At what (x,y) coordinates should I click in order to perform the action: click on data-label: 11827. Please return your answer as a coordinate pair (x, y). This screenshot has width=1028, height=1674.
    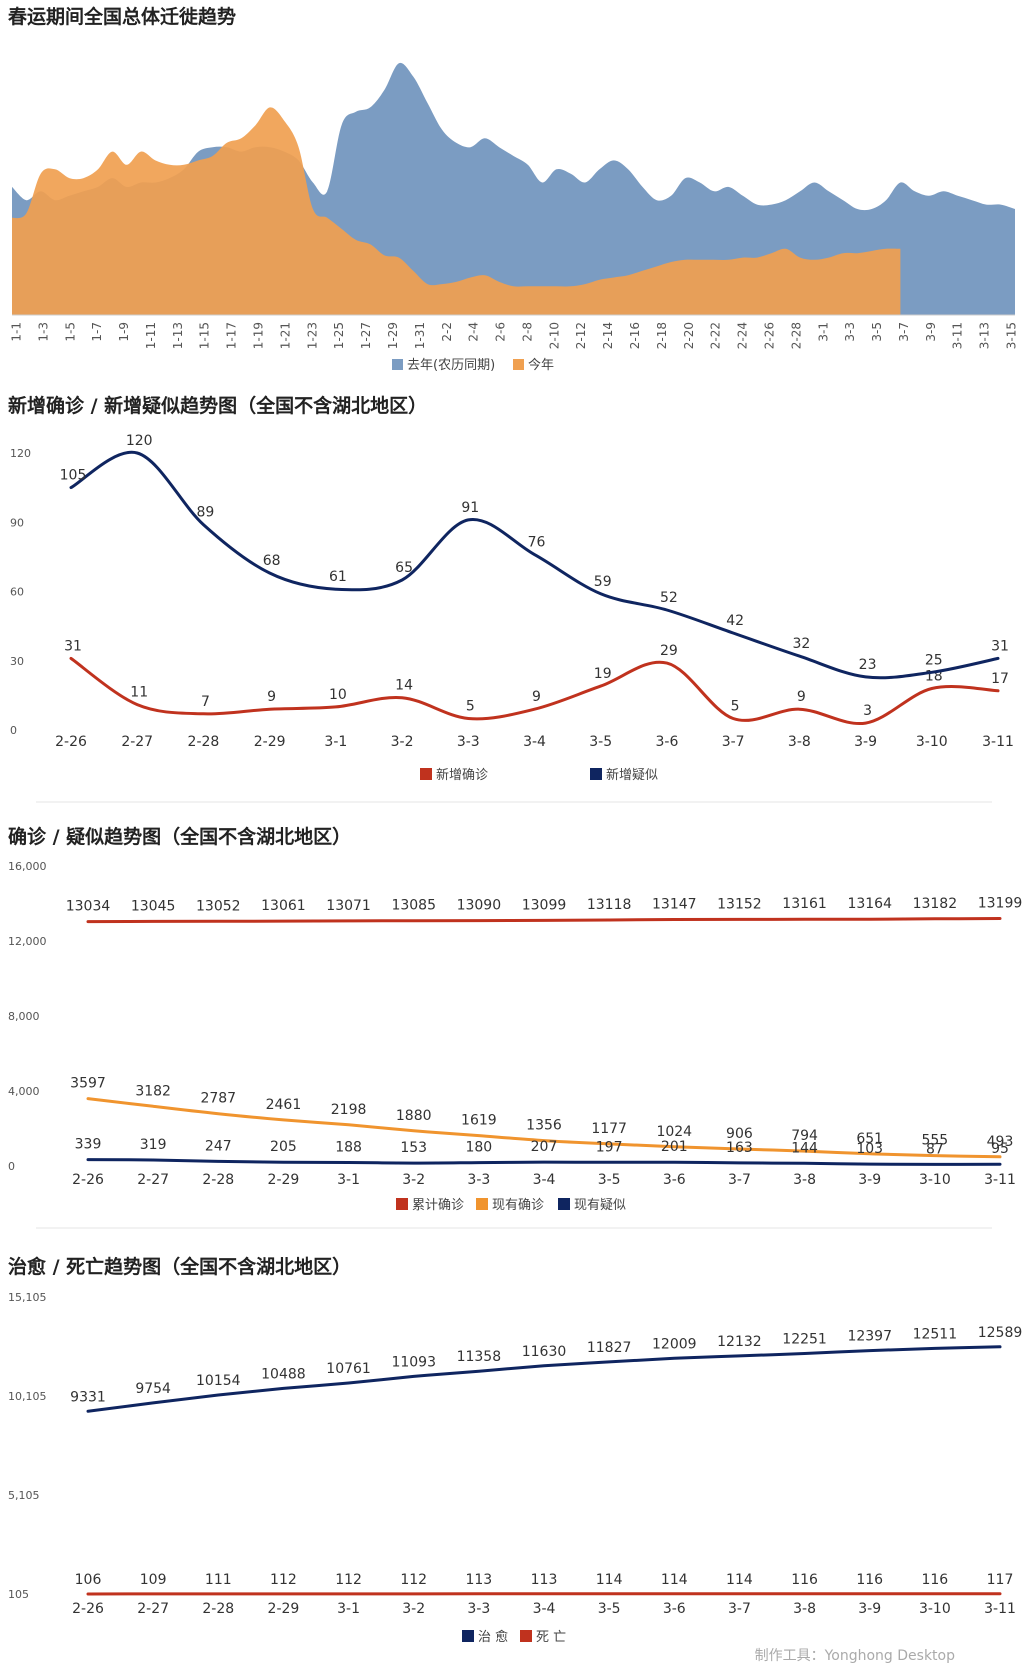
    Looking at the image, I should click on (609, 1348).